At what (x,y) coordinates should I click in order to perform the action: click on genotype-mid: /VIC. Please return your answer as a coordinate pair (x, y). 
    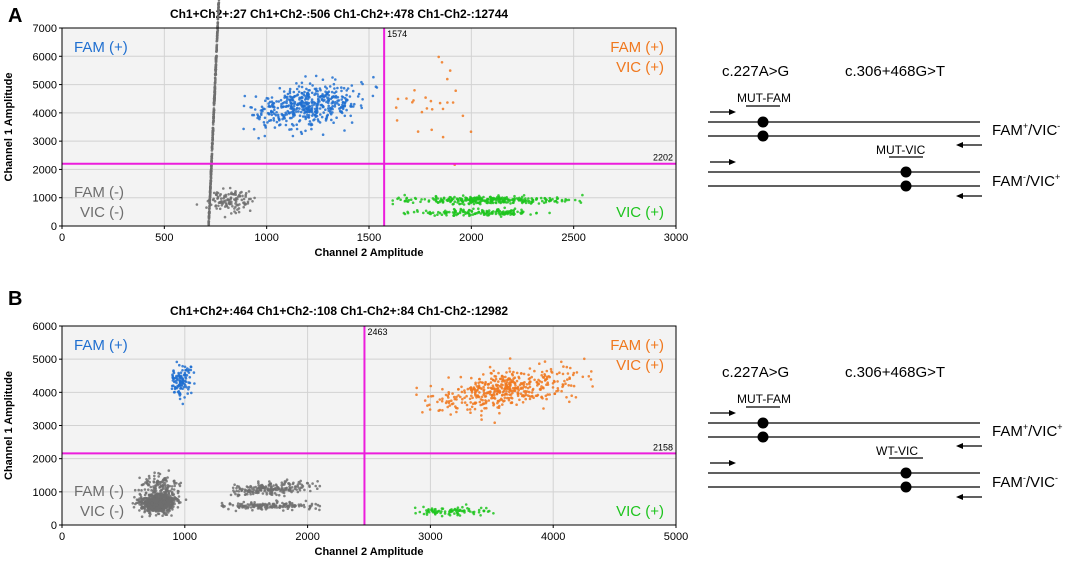
    Looking at the image, I should click on (1042, 130).